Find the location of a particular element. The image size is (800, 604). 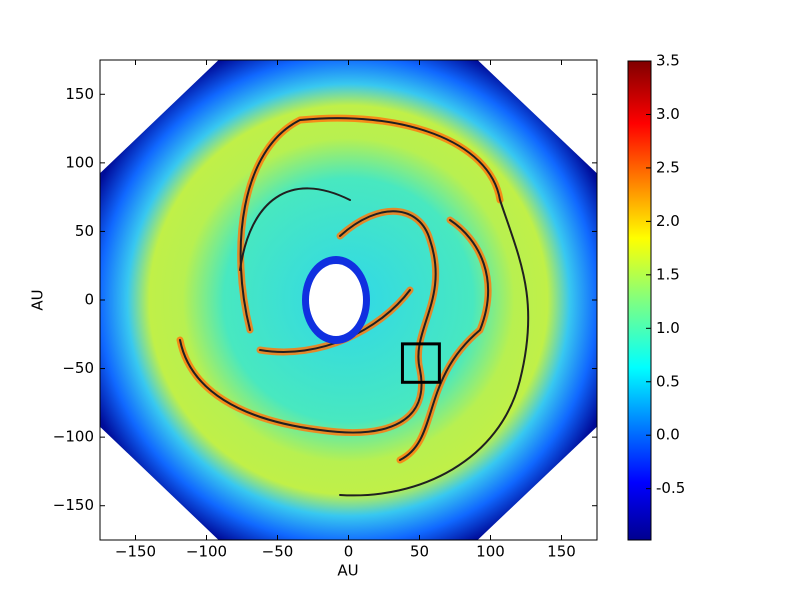

colorbar-tick-label: 2.0 is located at coordinates (668, 221).